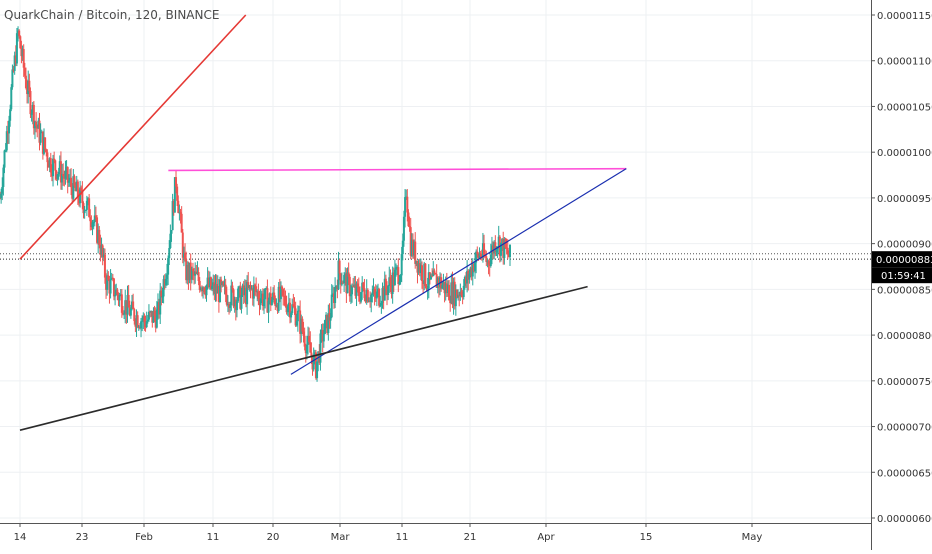  Describe the element at coordinates (902, 259) in the screenshot. I see `last-price-box` at that location.